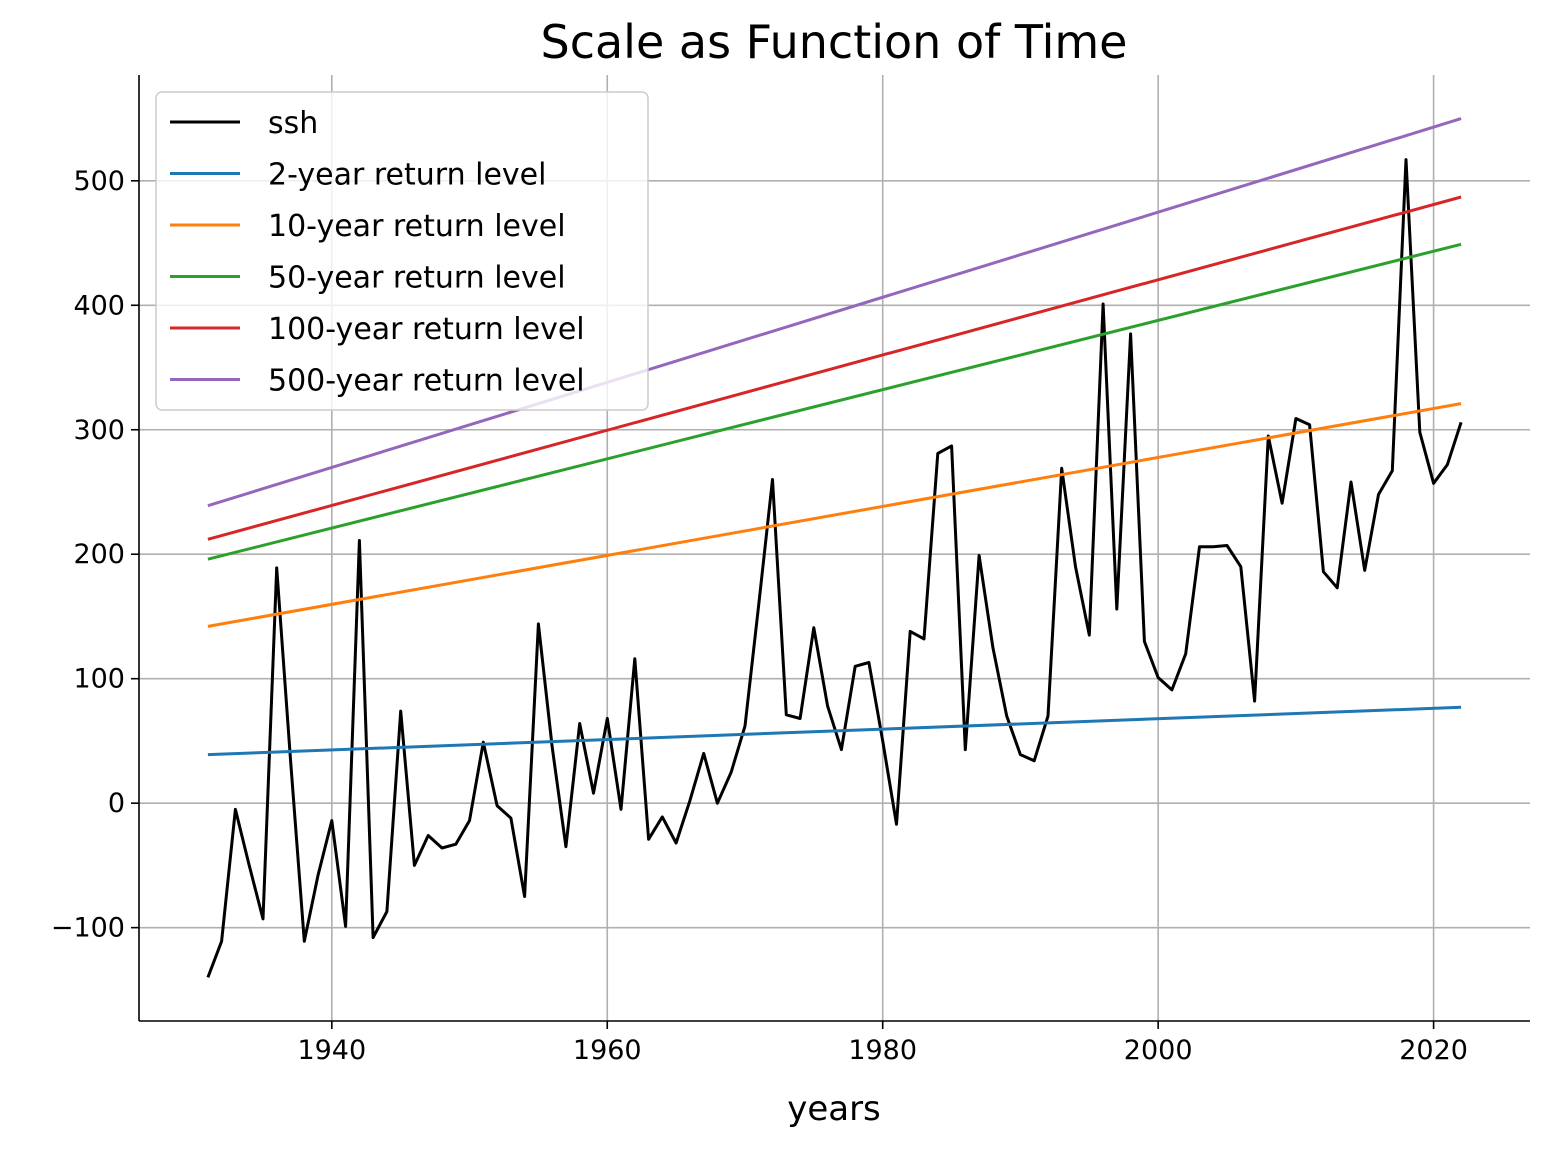 The image size is (1550, 1150). I want to click on legend-label: 50-year return level, so click(417, 278).